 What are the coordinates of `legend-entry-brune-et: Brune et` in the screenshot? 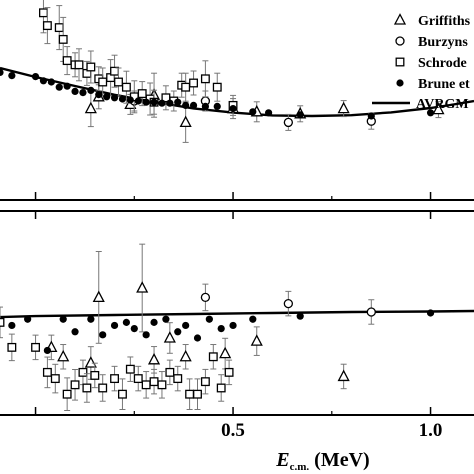 It's located at (433, 84).